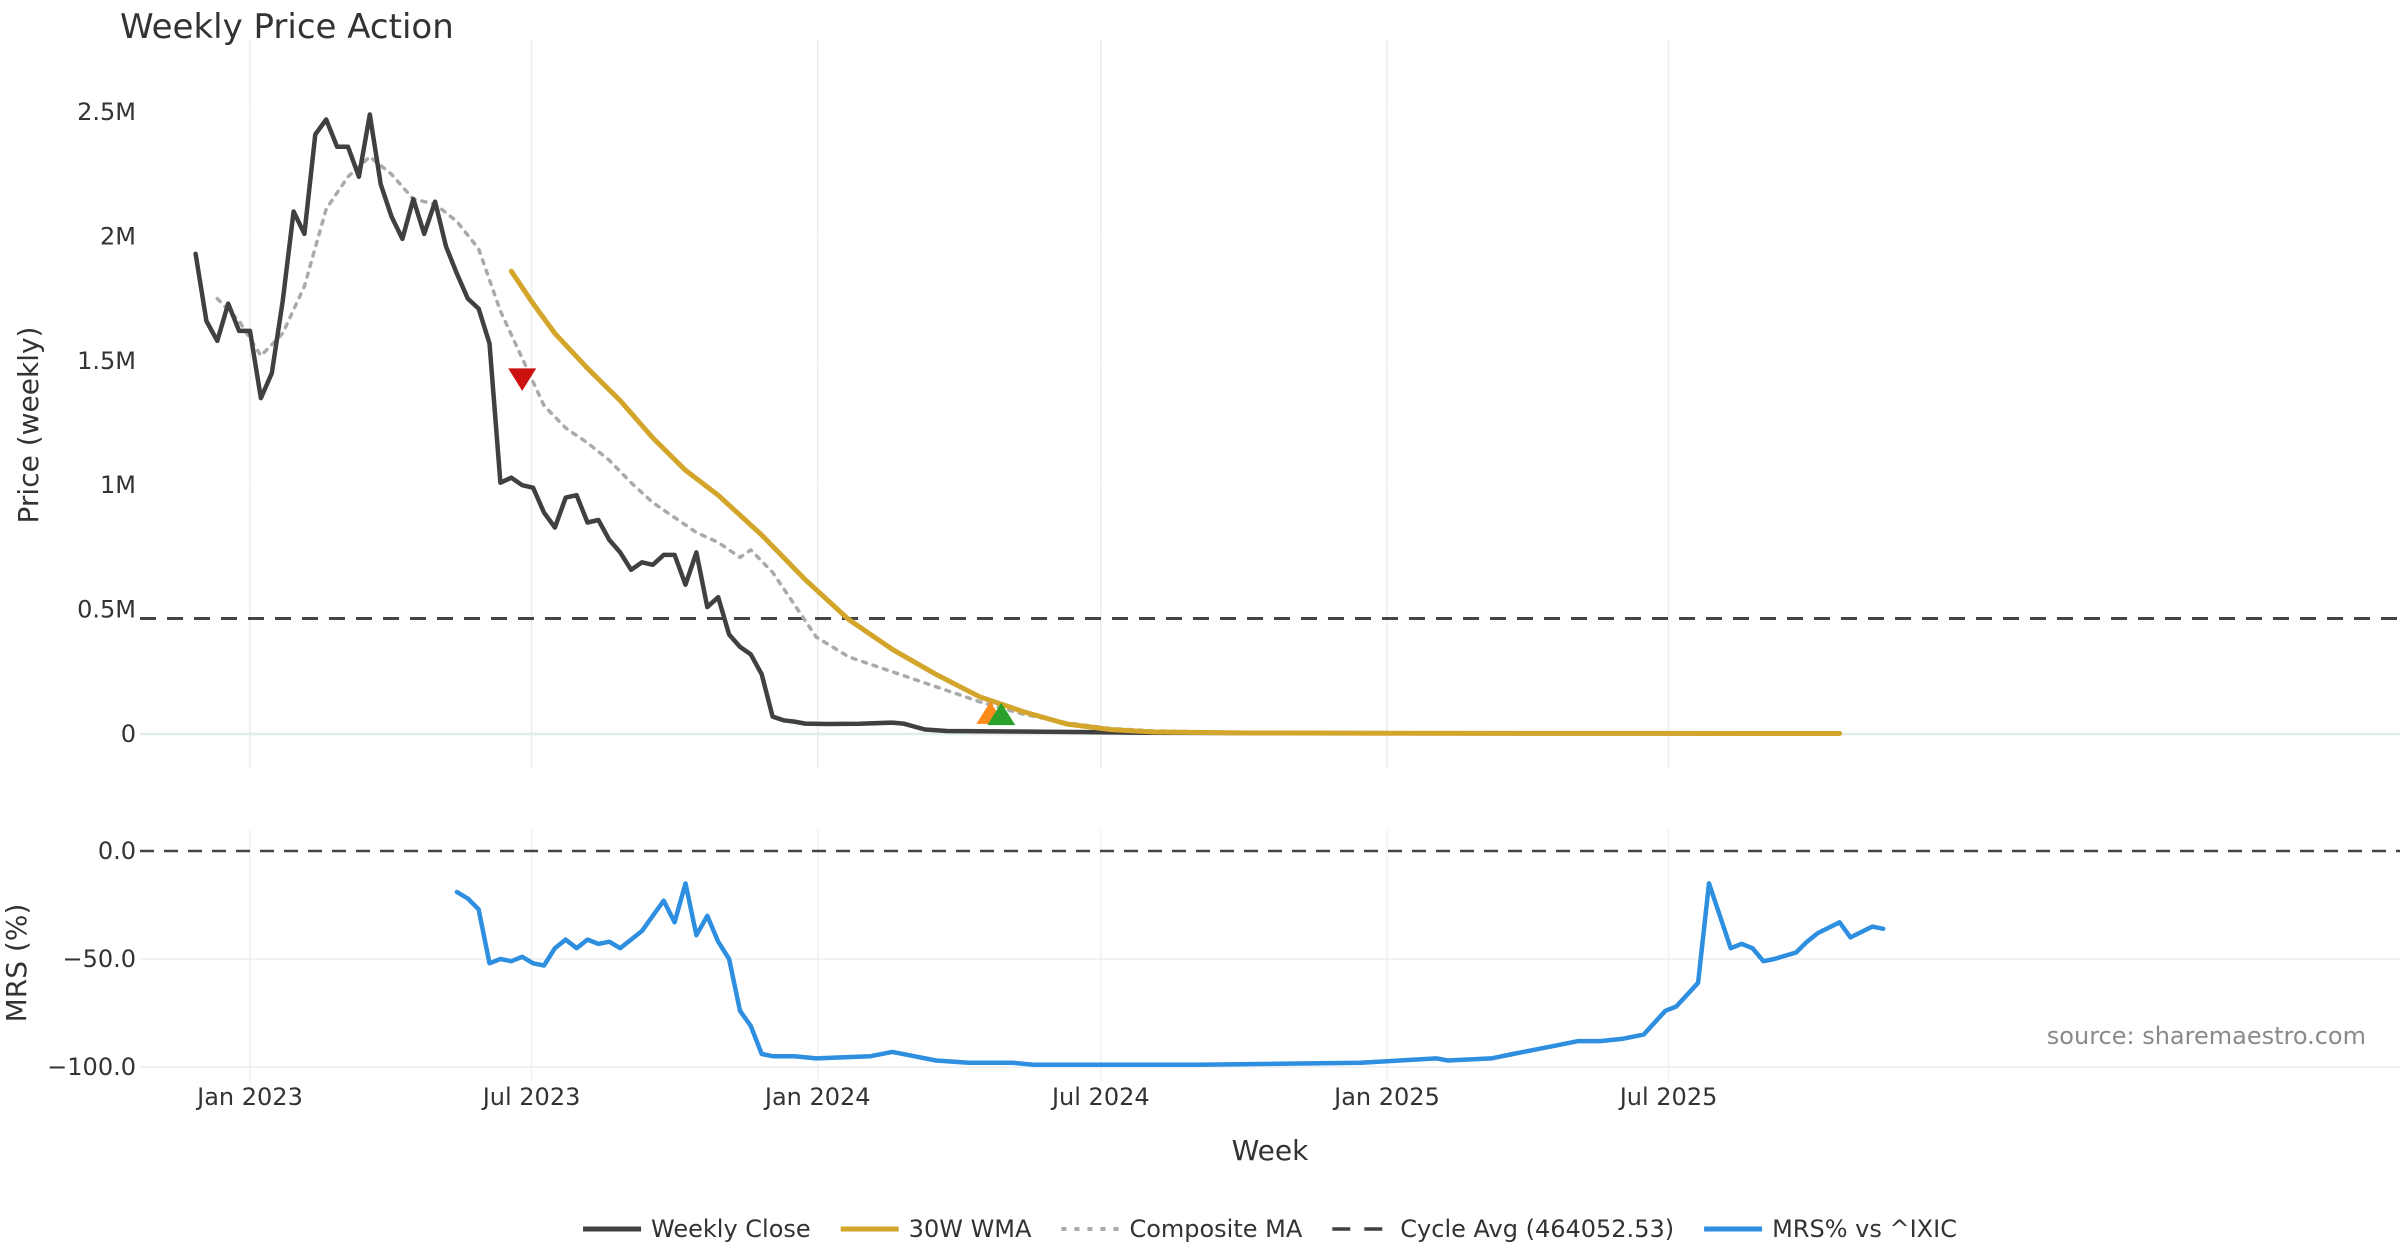 This screenshot has height=1260, width=2400. I want to click on legend-item: Weekly Close, so click(697, 1229).